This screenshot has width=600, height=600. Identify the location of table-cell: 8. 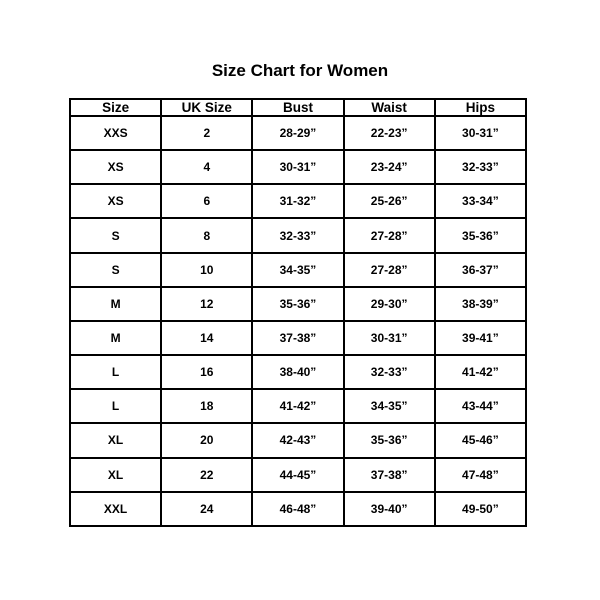
(207, 235).